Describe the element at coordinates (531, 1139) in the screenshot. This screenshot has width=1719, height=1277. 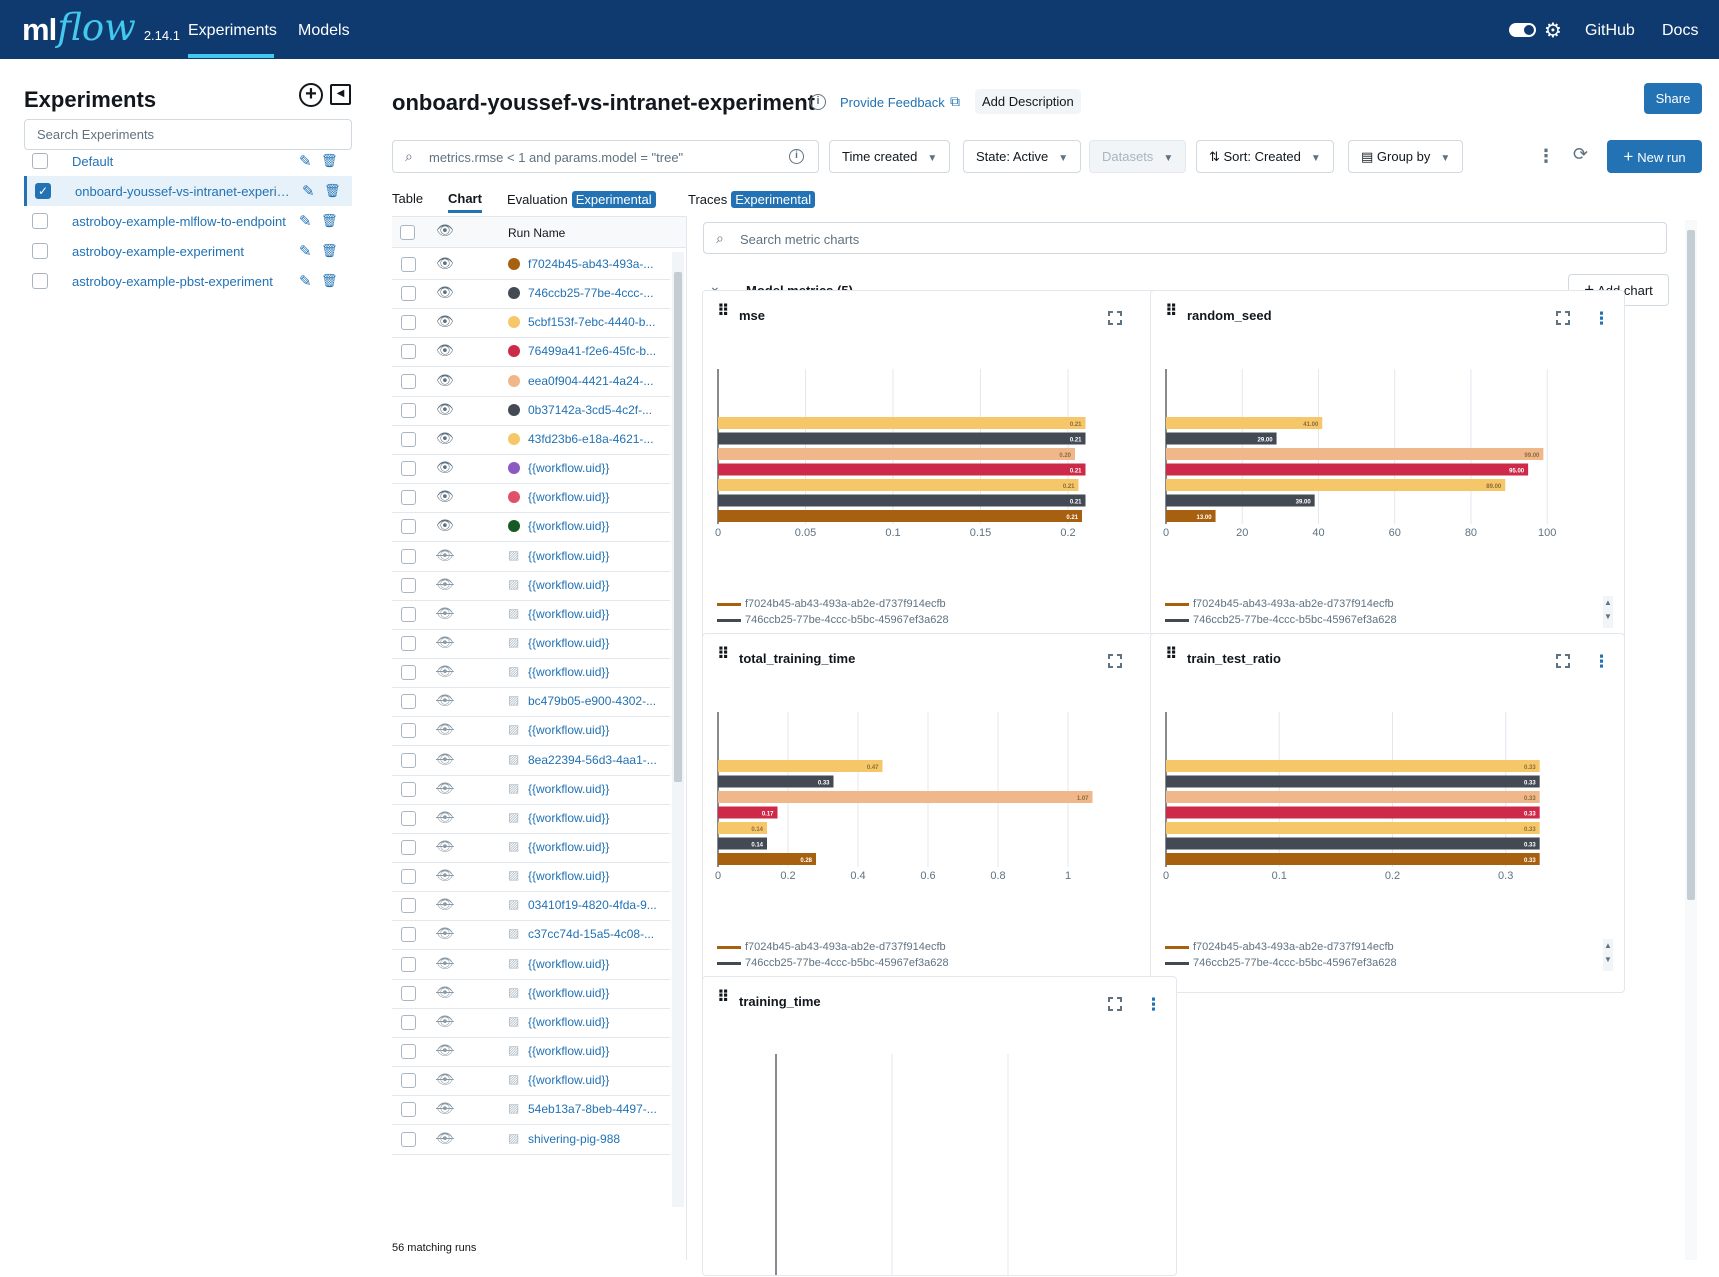
I see `table-row: 👁 ▨ shivering-pig-988` at that location.